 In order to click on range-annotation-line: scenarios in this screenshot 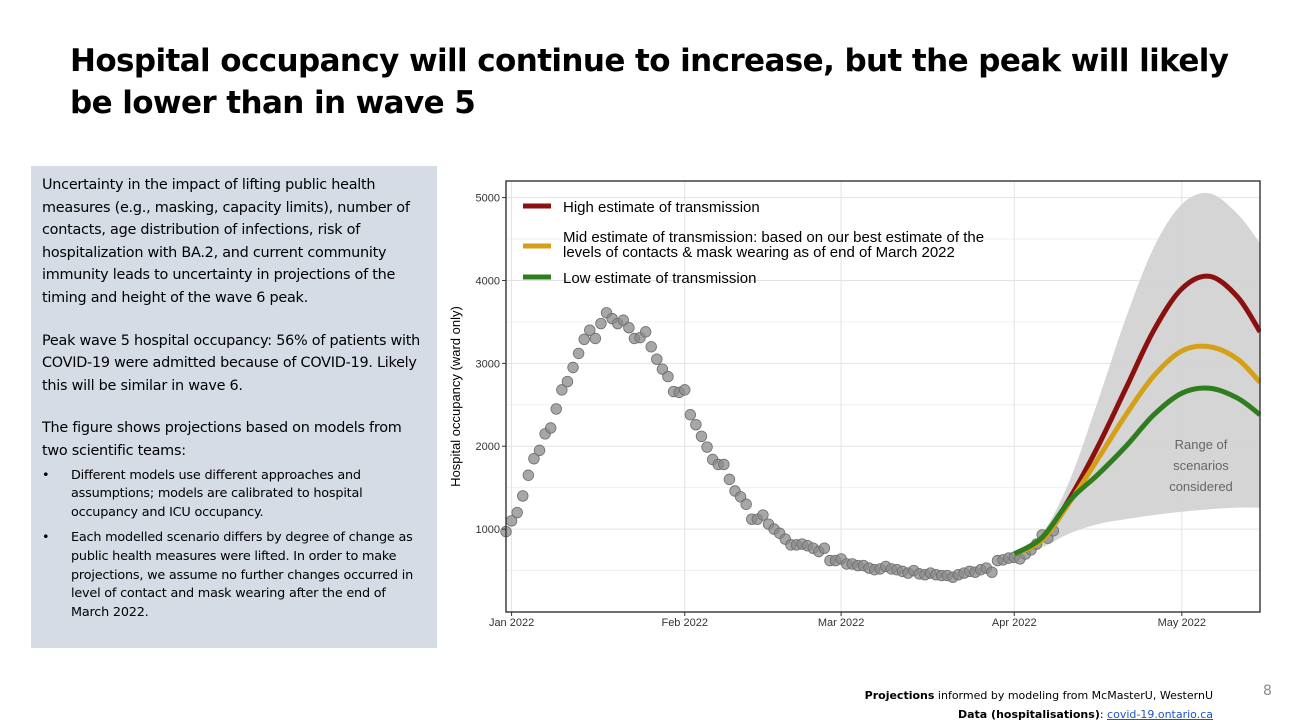, I will do `click(1201, 465)`.